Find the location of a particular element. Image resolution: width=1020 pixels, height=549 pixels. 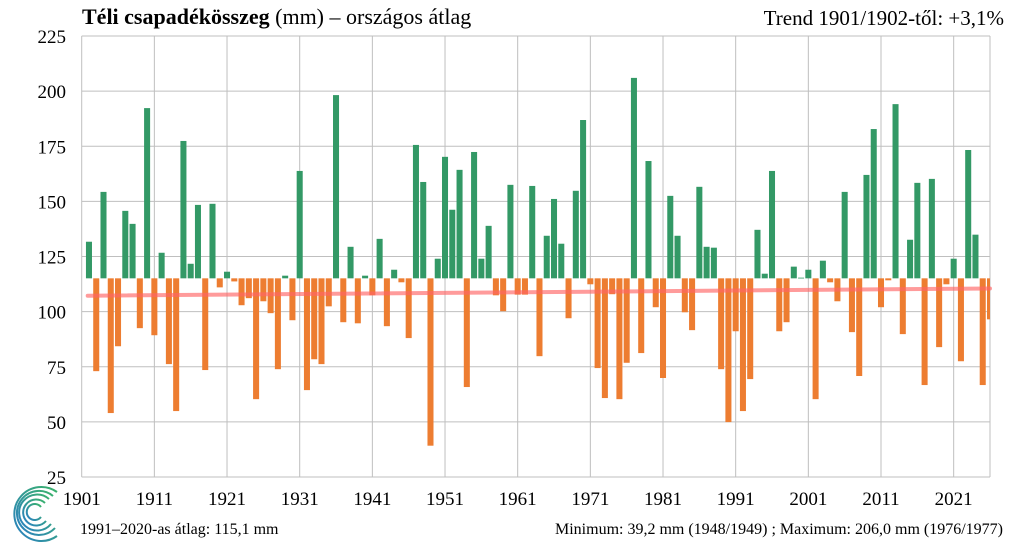

bar-1992 is located at coordinates (750, 329).